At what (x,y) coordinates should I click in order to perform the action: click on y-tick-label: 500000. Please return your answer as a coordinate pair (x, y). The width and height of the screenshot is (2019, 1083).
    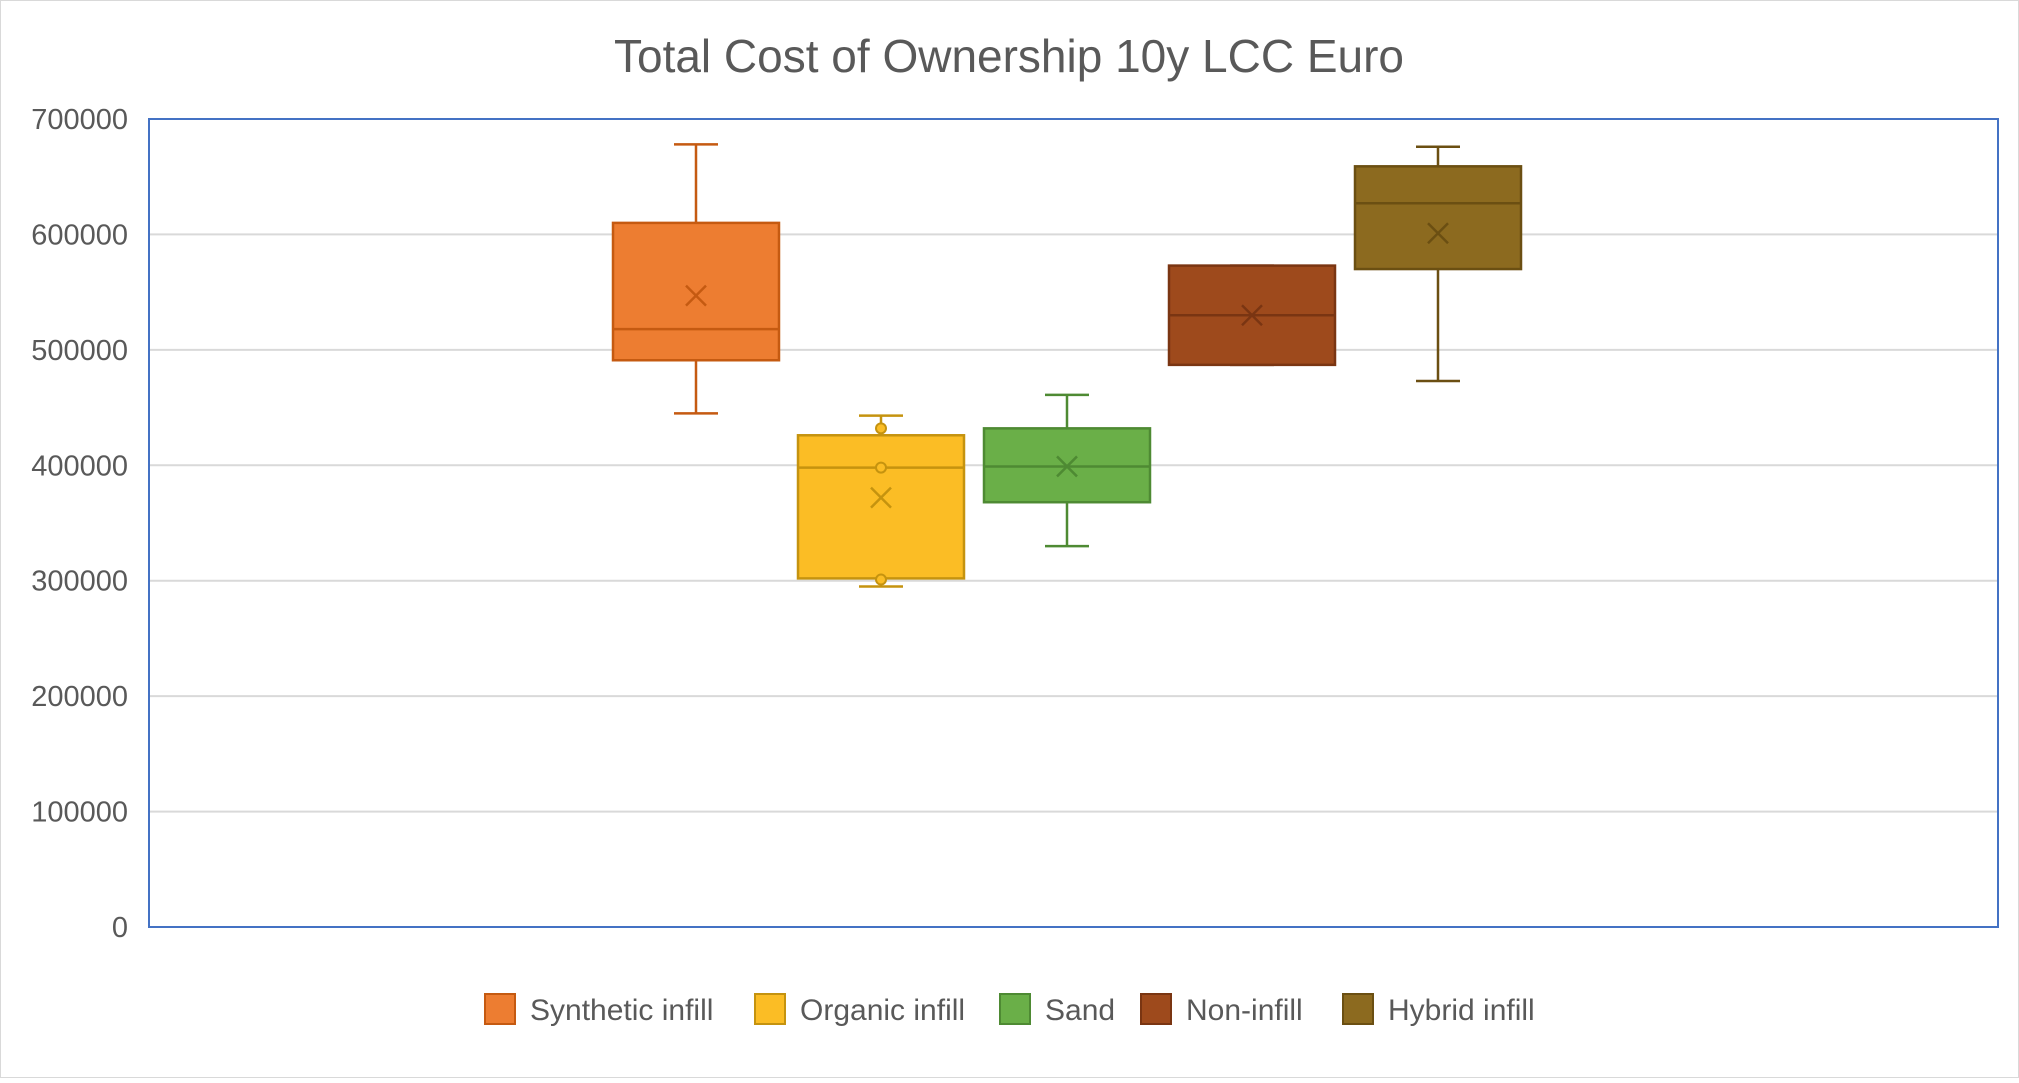
    Looking at the image, I should click on (79, 351).